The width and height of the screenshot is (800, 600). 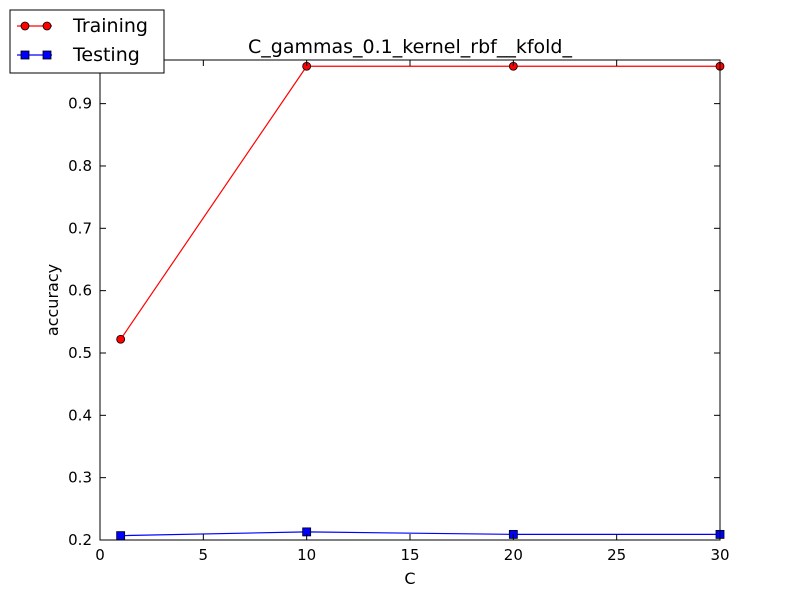 I want to click on y-tick-label: 0.3, so click(x=80, y=478).